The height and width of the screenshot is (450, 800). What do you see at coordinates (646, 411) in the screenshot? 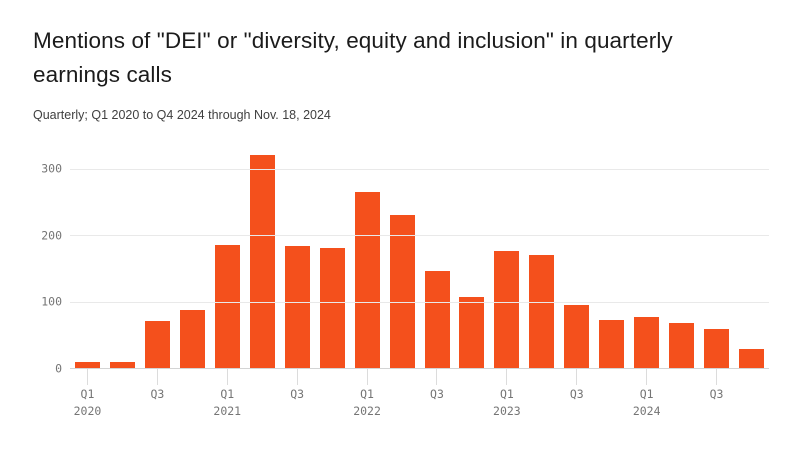
I see `year-label: 2024` at bounding box center [646, 411].